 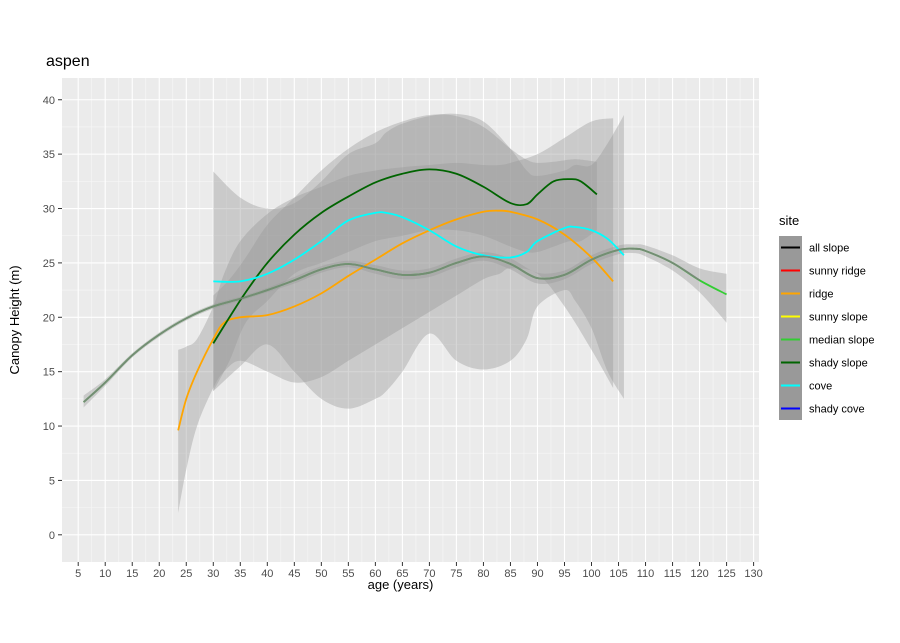 What do you see at coordinates (841, 341) in the screenshot?
I see `legend-label: median slope` at bounding box center [841, 341].